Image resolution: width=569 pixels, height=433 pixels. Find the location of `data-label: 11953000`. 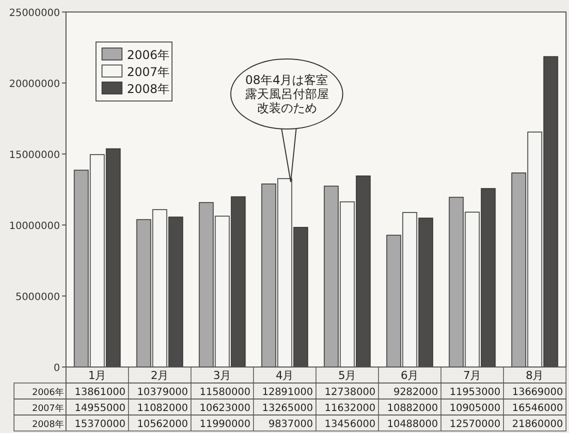

data-label: 11953000 is located at coordinates (475, 392).